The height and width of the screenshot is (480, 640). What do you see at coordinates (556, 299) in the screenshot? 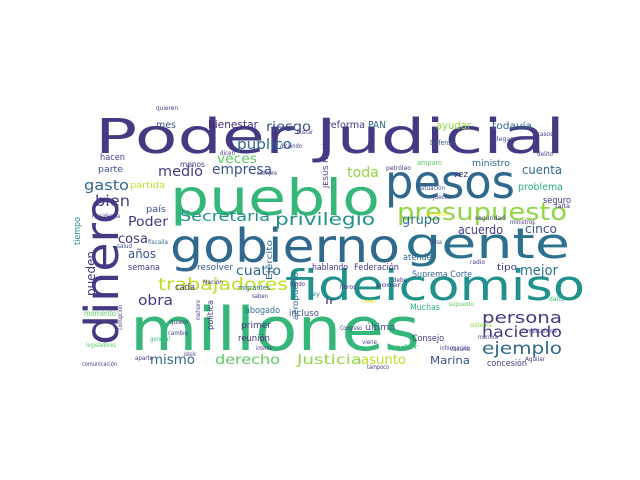
I see `word-dano: daño` at bounding box center [556, 299].